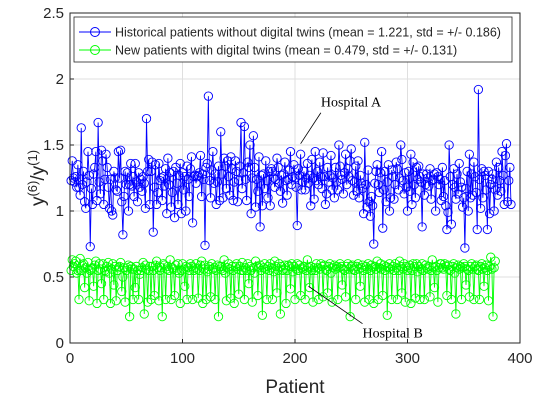 This screenshot has width=550, height=404. Describe the element at coordinates (53, 145) in the screenshot. I see `y-tick-label-3: 1.5` at that location.